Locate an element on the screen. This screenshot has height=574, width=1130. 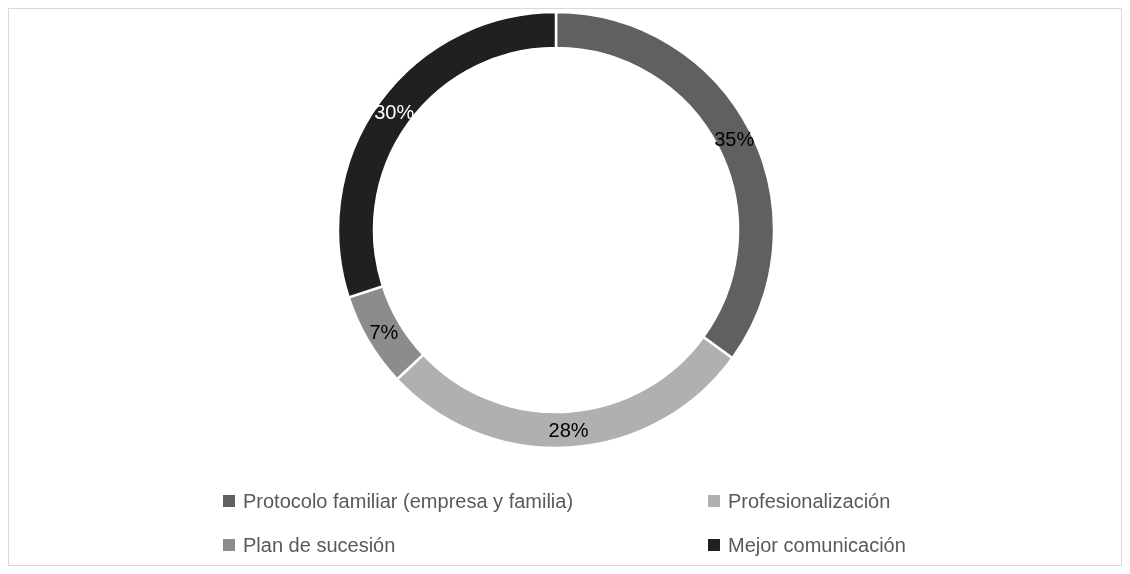
data-label: 30% is located at coordinates (394, 112).